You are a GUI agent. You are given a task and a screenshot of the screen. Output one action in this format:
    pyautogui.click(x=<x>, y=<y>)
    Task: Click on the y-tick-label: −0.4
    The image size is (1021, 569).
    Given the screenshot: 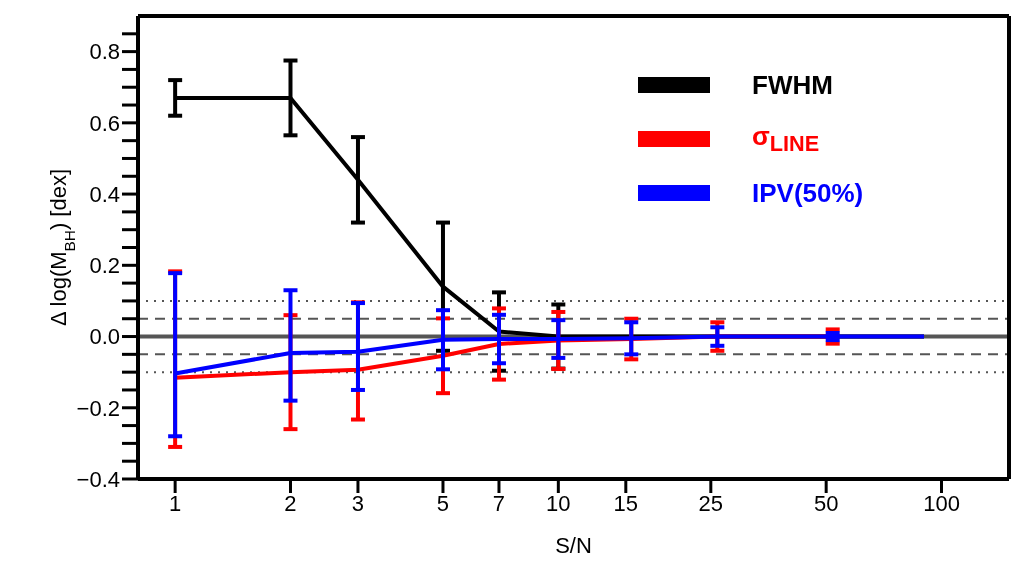 What is the action you would take?
    pyautogui.click(x=98, y=479)
    